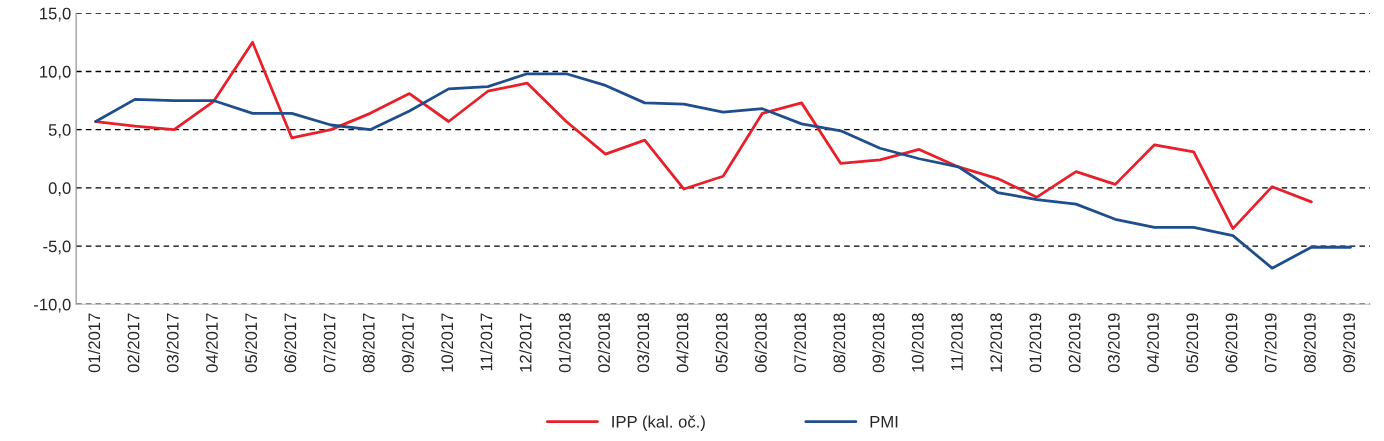  What do you see at coordinates (55, 72) in the screenshot?
I see `y-tick-label: 10,0` at bounding box center [55, 72].